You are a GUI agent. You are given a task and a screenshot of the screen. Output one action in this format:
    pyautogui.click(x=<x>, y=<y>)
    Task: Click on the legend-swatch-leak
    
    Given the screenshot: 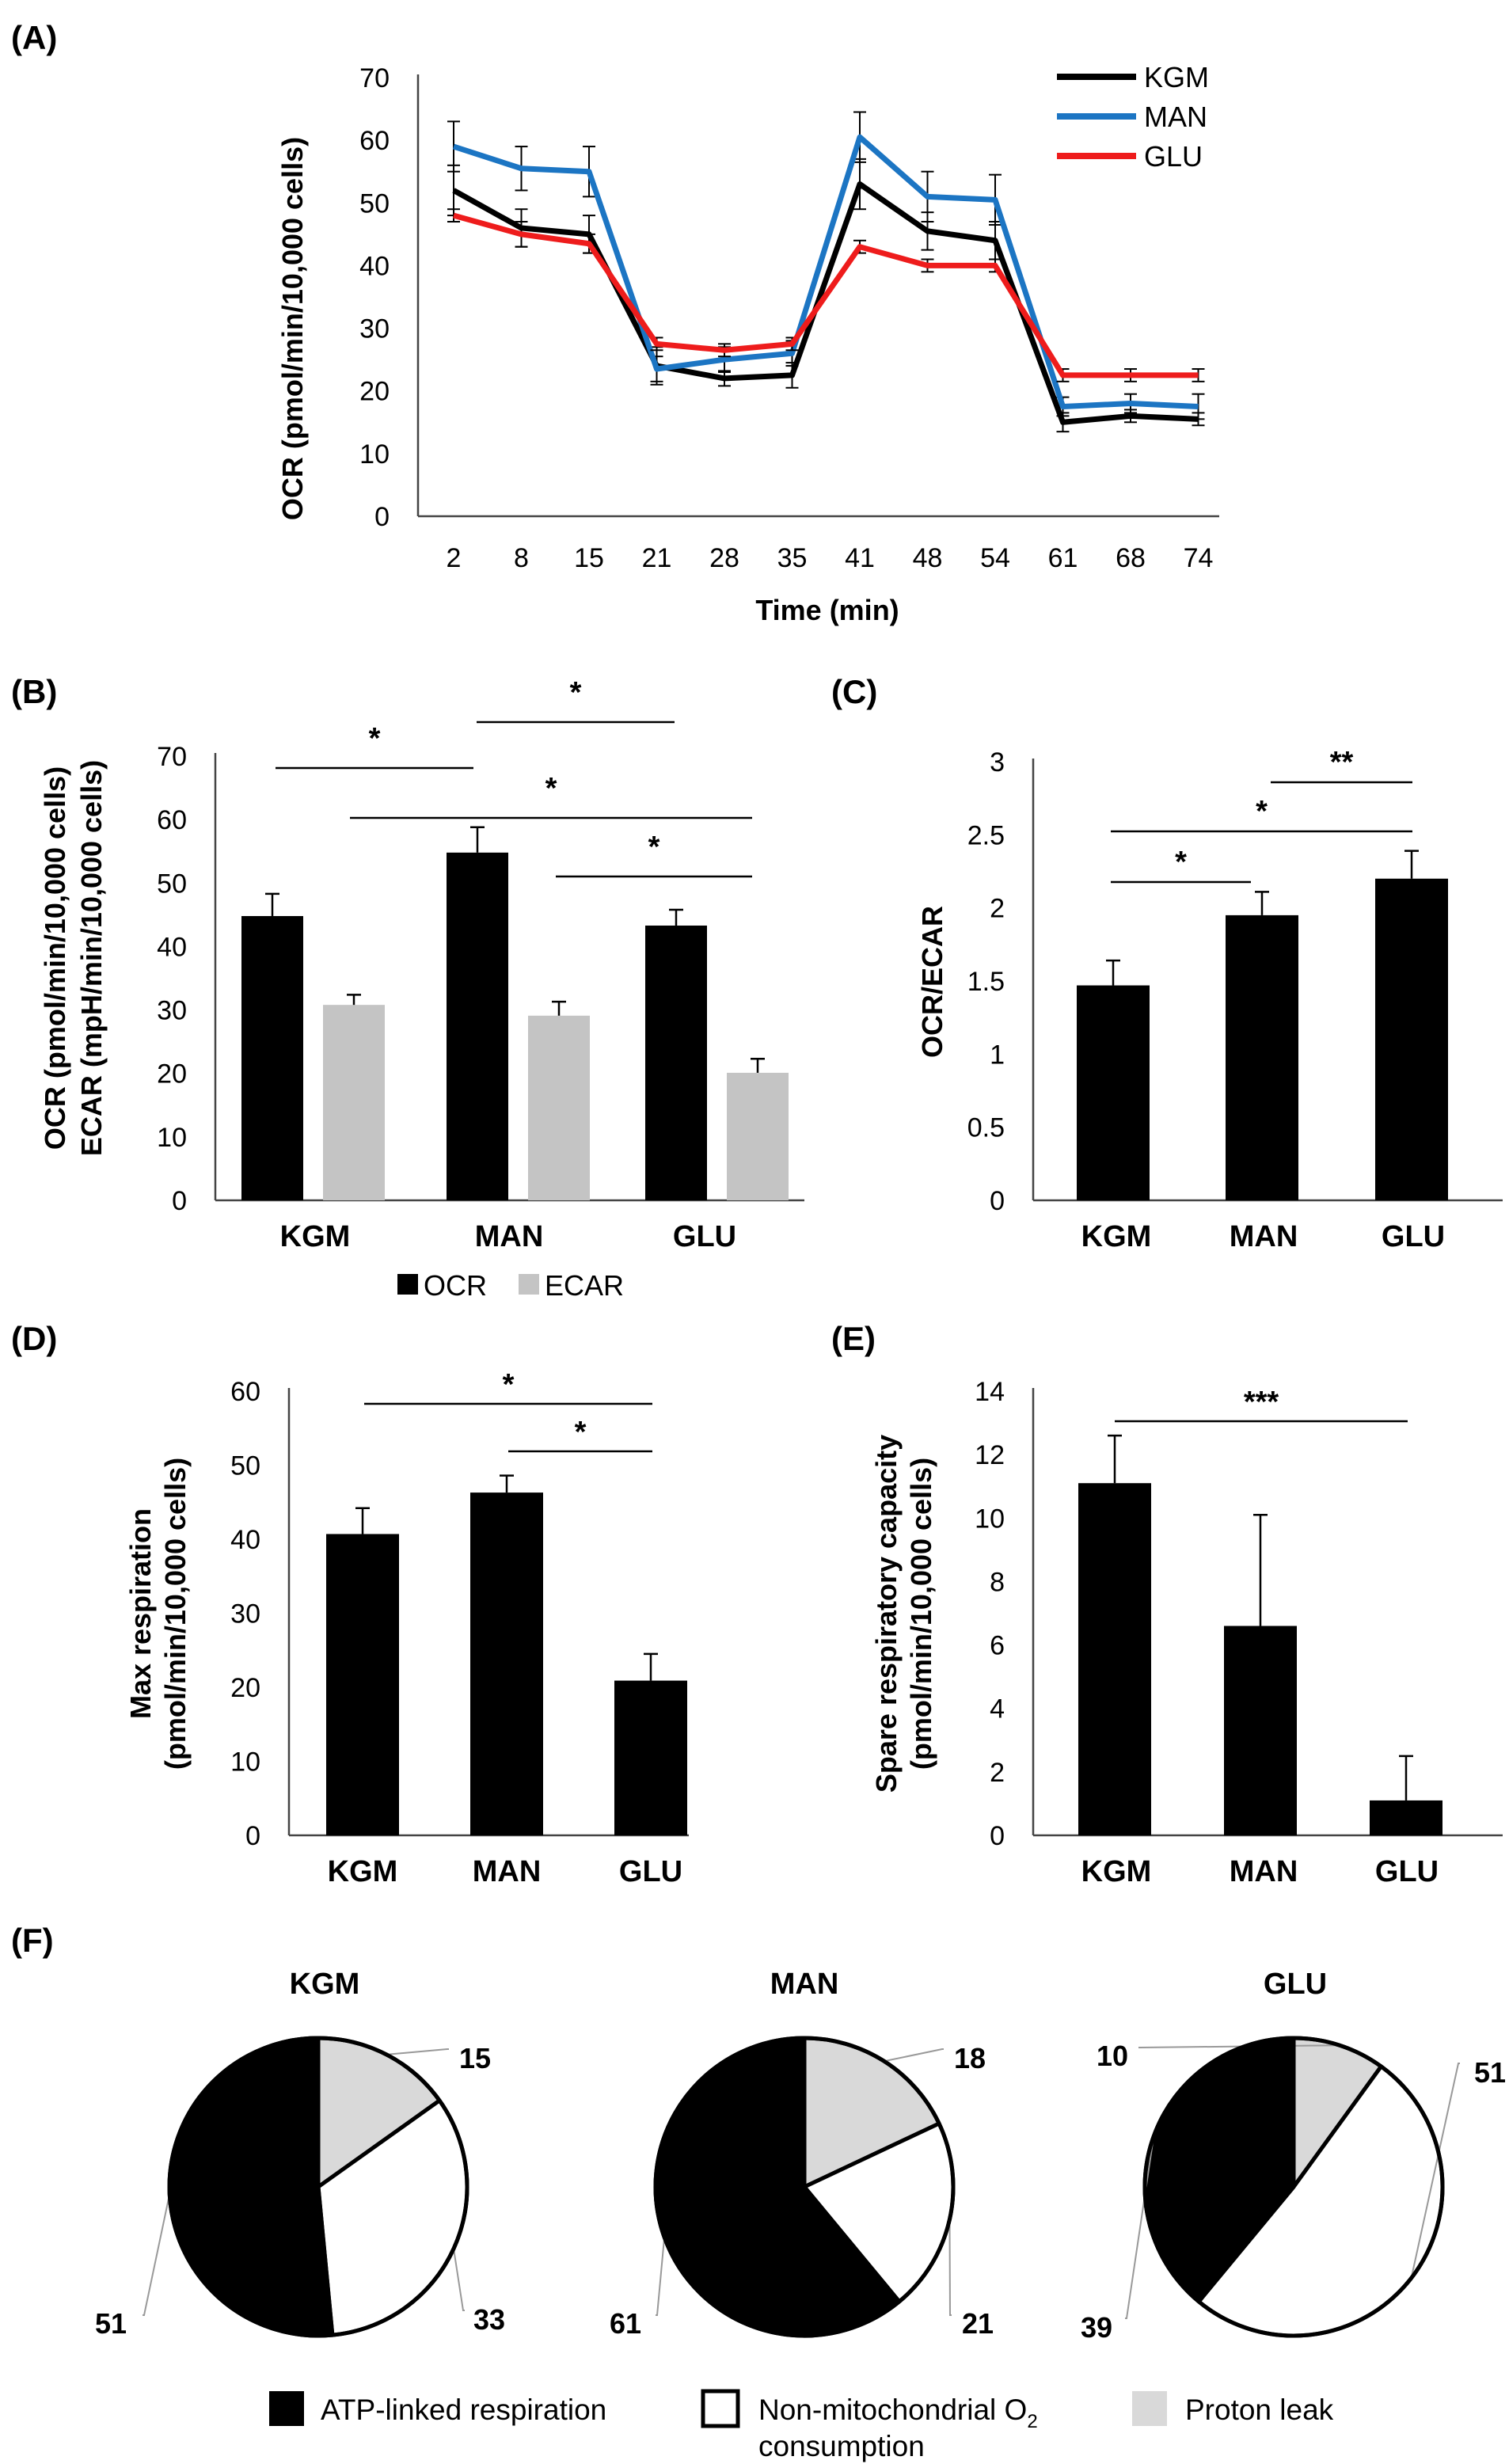 What is the action you would take?
    pyautogui.click(x=1149, y=2408)
    